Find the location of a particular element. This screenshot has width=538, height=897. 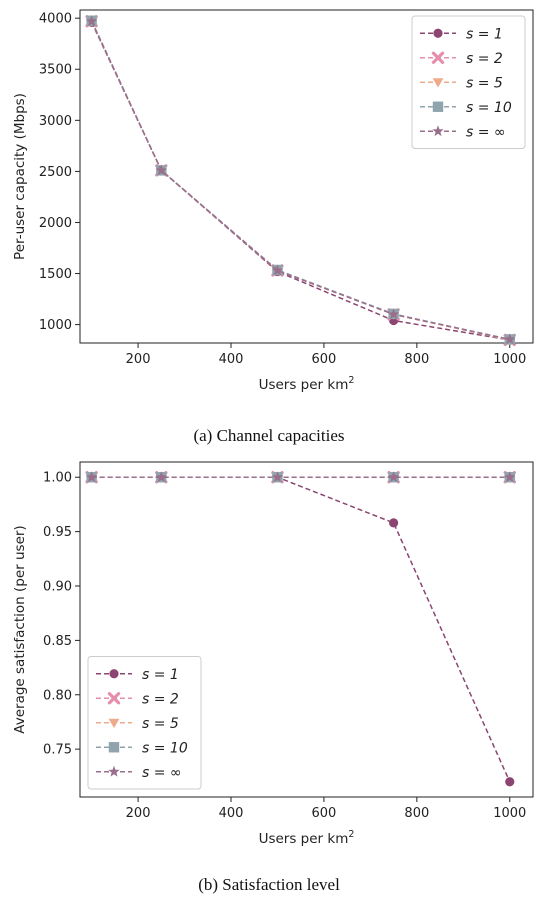

chart-caption: (b) Satisfaction level is located at coordinates (269, 884).